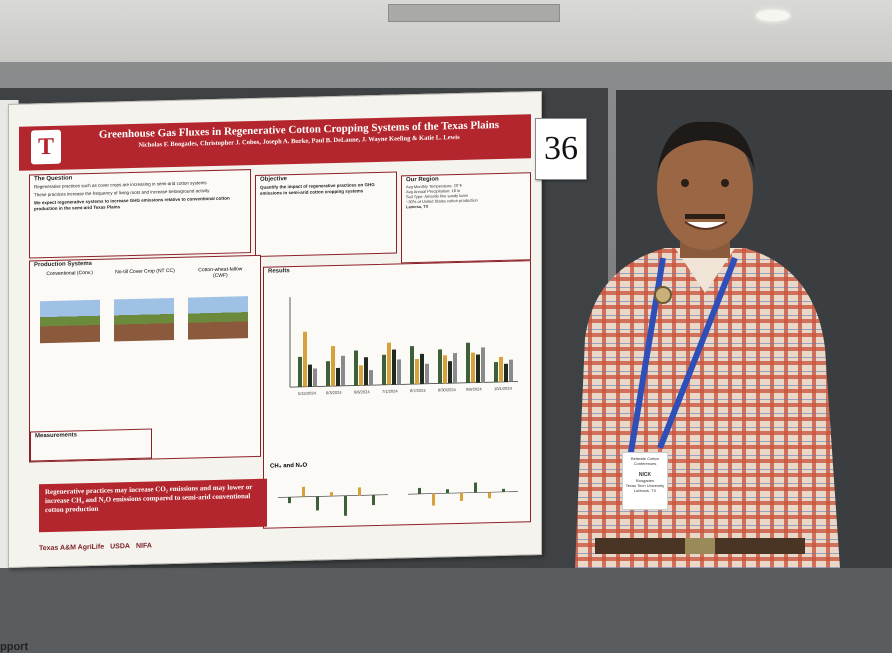 This screenshot has height=653, width=892. Describe the element at coordinates (645, 485) in the screenshot. I see `badge-org: Texas Tech University` at that location.